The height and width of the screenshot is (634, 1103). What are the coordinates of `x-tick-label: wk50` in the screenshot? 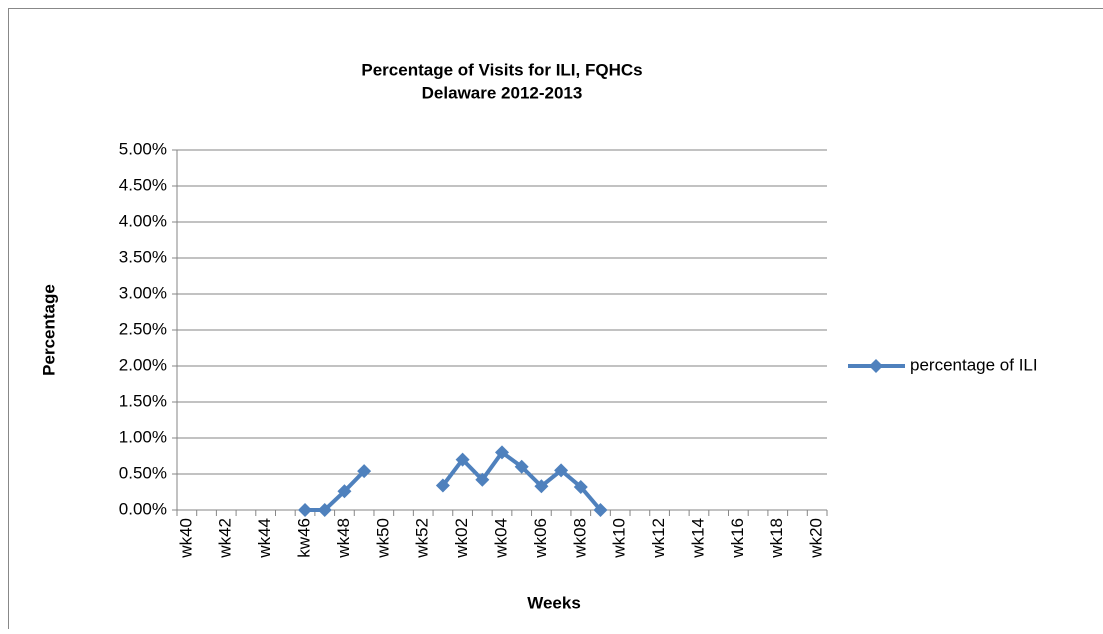 It's located at (382, 538).